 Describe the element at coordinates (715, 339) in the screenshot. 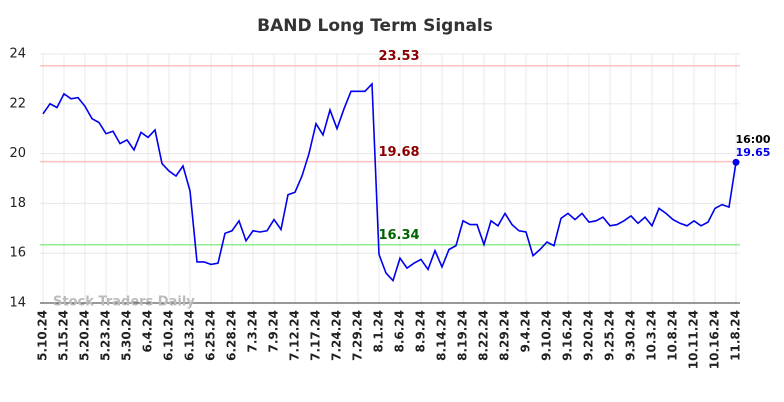

I see `x-tick-label: 10.16.24` at that location.